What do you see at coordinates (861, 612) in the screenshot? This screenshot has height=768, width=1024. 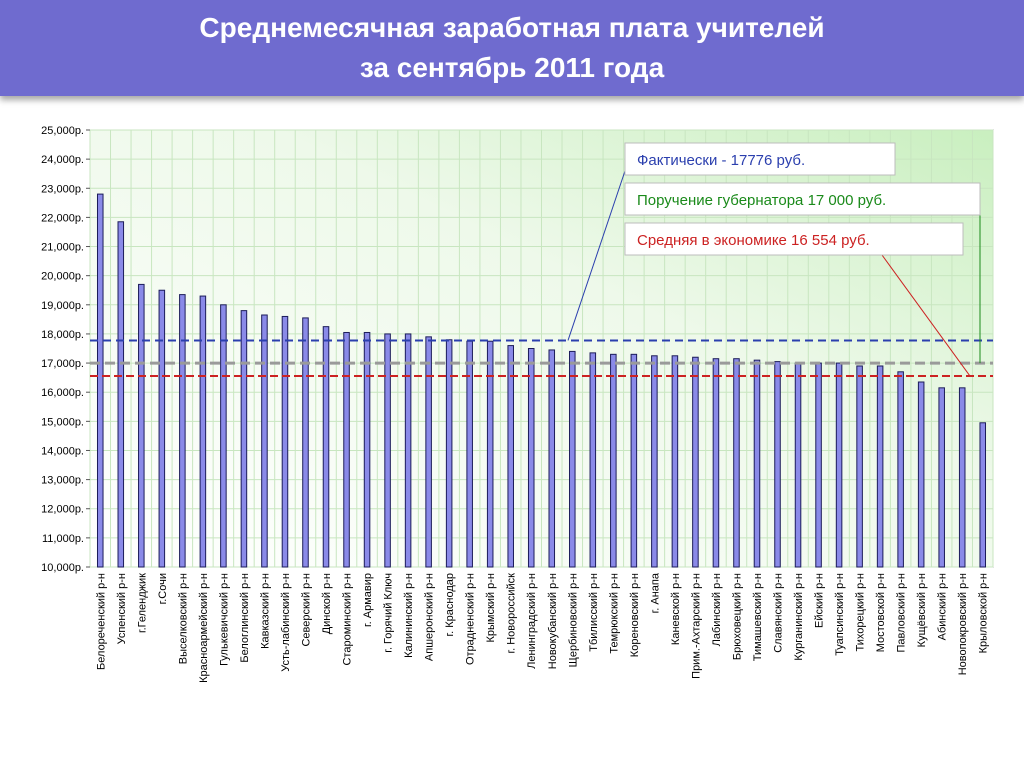 I see `x-category-label: Тихорецкий р-н` at bounding box center [861, 612].